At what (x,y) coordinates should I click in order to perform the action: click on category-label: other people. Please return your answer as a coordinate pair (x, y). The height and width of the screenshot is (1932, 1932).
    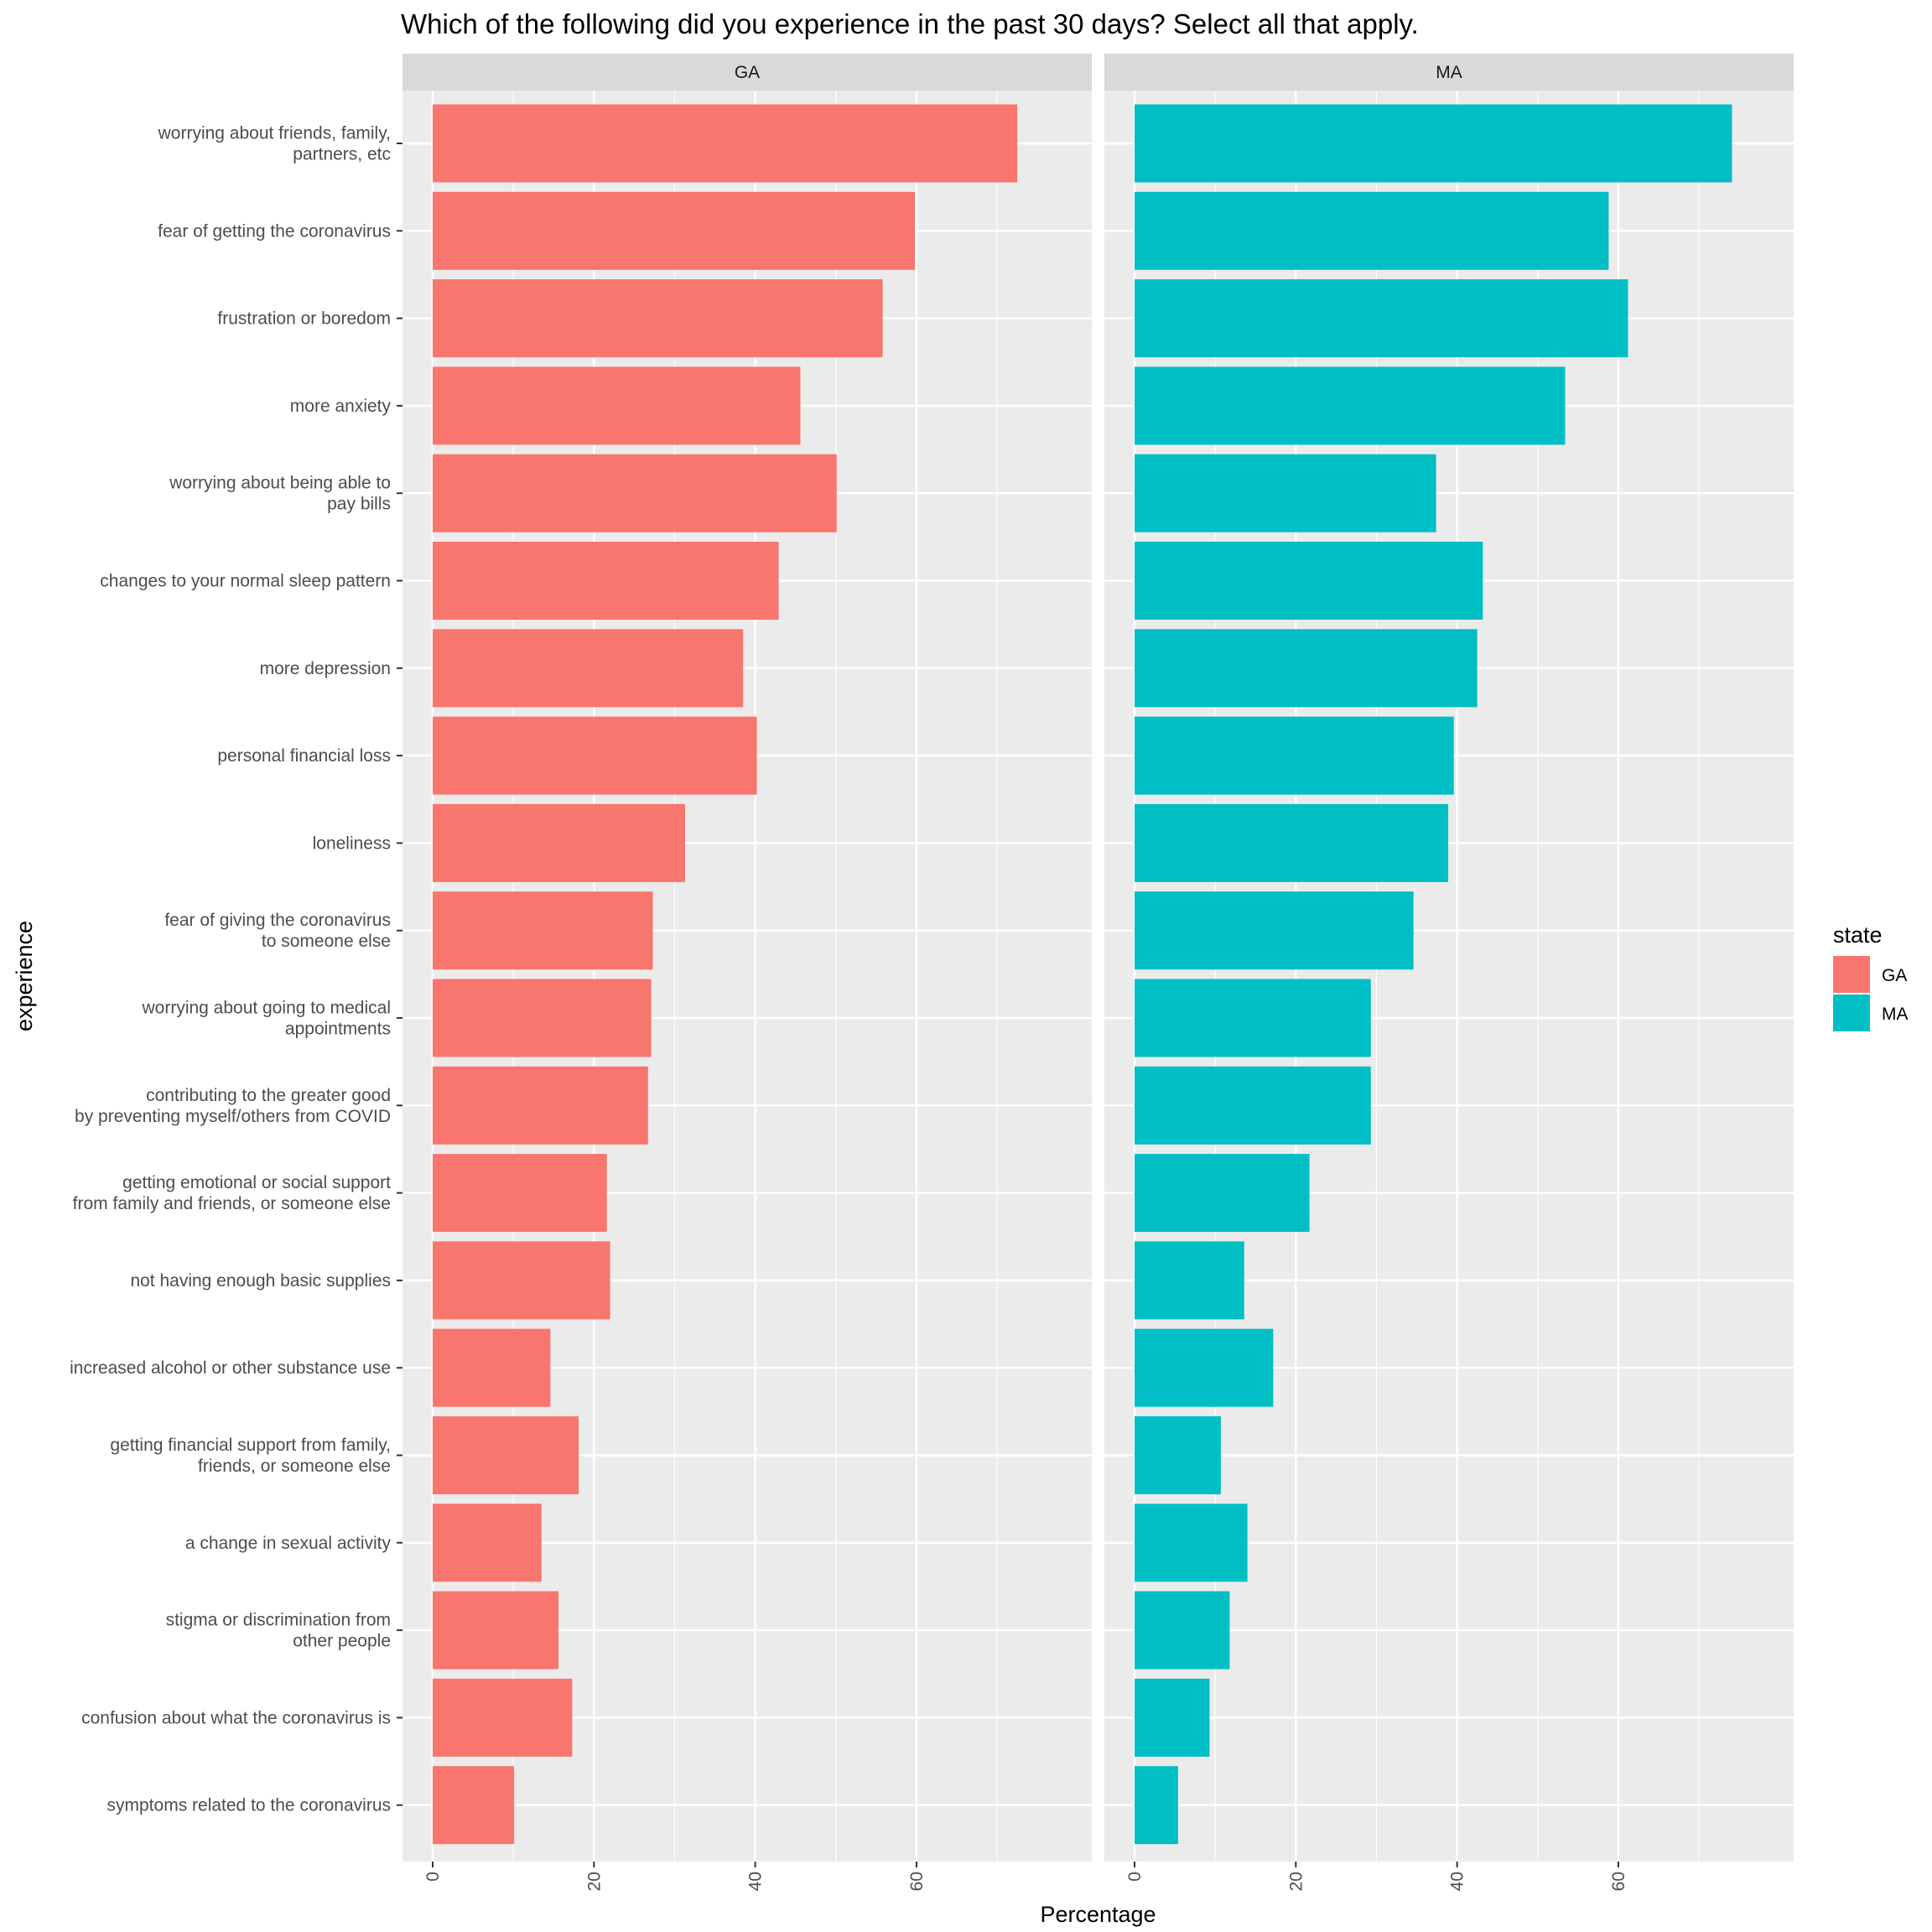
    Looking at the image, I should click on (342, 1641).